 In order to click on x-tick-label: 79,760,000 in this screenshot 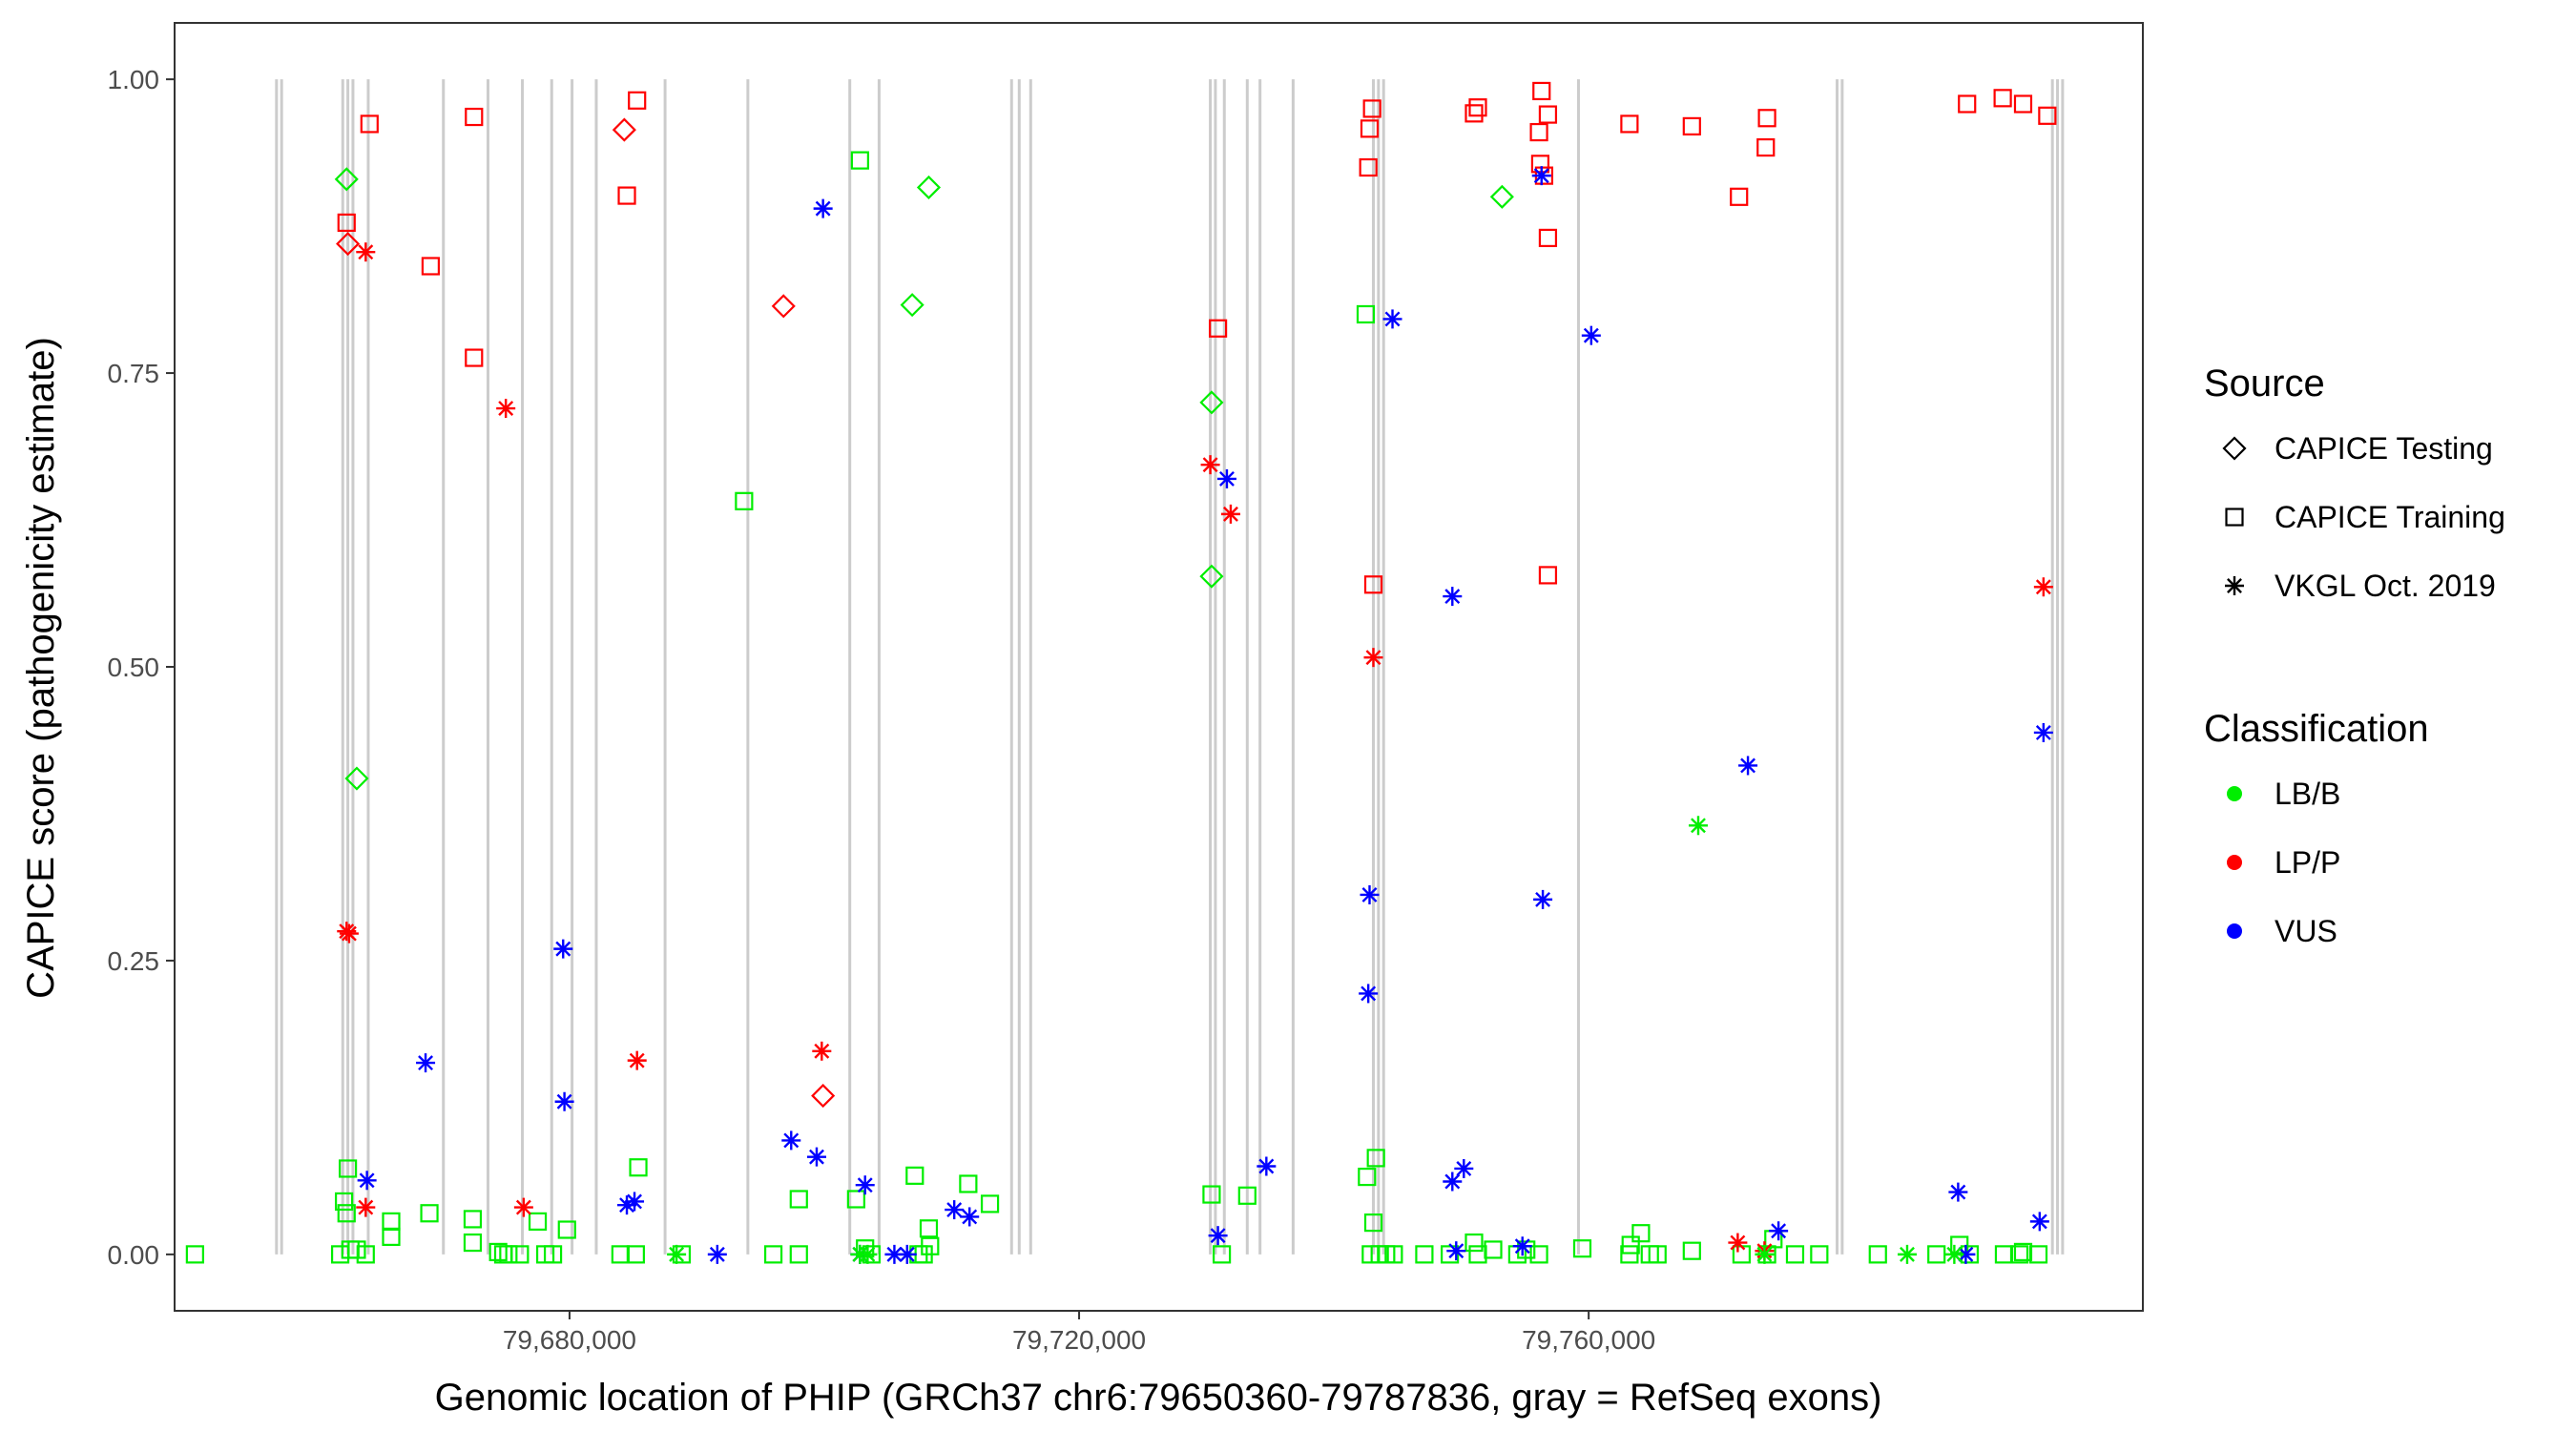, I will do `click(1588, 1340)`.